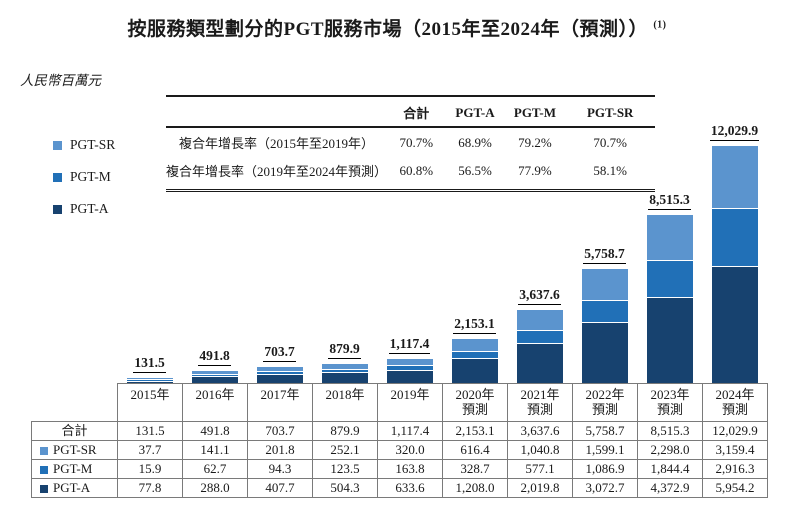 This screenshot has width=794, height=518. I want to click on year-header-cell: 2020年 預測, so click(475, 402).